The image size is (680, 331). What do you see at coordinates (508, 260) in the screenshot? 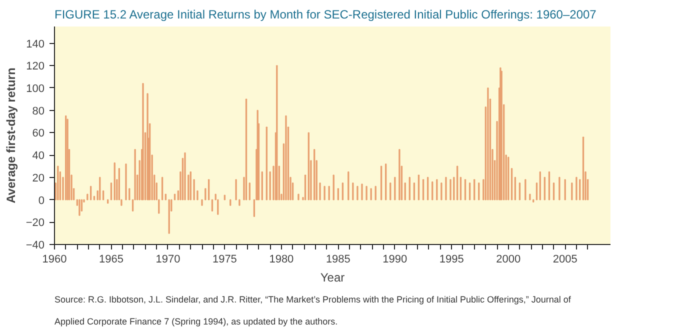
I see `x-tick-label: 2000` at bounding box center [508, 260].